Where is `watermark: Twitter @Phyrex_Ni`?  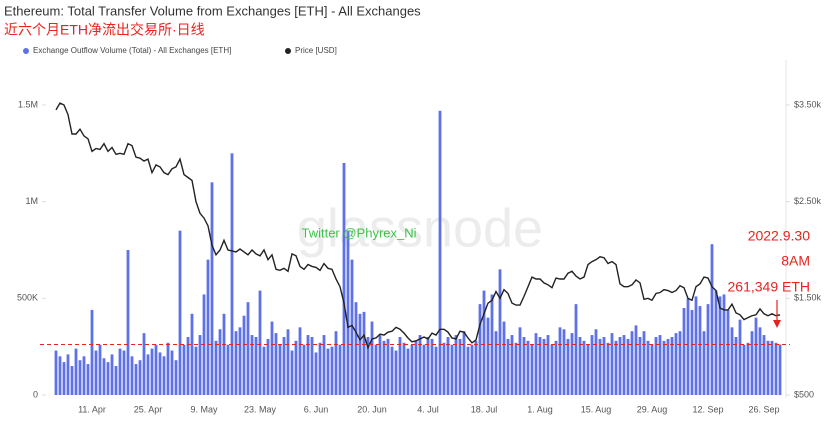 watermark: Twitter @Phyrex_Ni is located at coordinates (358, 232).